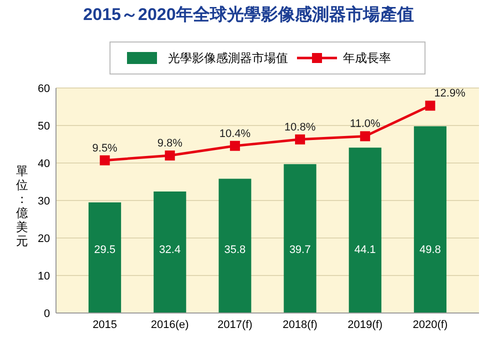  What do you see at coordinates (450, 94) in the screenshot?
I see `data-label: 12.9%` at bounding box center [450, 94].